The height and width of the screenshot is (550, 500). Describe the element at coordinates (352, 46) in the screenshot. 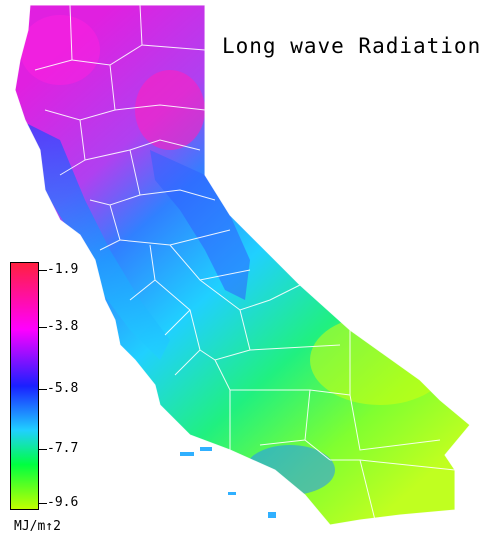

I see `map-title: Long wave Radiation` at that location.